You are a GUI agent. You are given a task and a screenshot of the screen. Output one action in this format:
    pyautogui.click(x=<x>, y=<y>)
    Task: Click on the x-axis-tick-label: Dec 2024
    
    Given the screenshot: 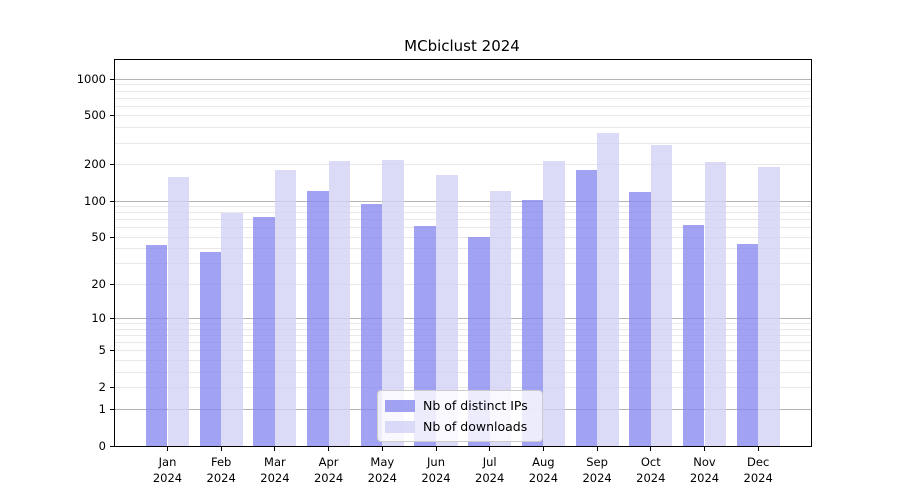 What is the action you would take?
    pyautogui.click(x=758, y=470)
    